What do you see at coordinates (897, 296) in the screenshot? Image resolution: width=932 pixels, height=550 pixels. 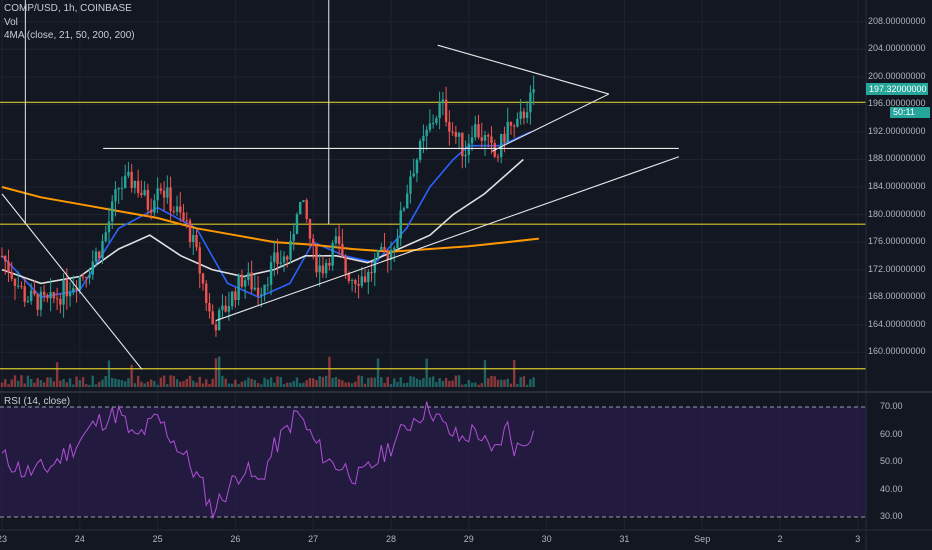 I see `price-tick-label: 168.00000000` at bounding box center [897, 296].